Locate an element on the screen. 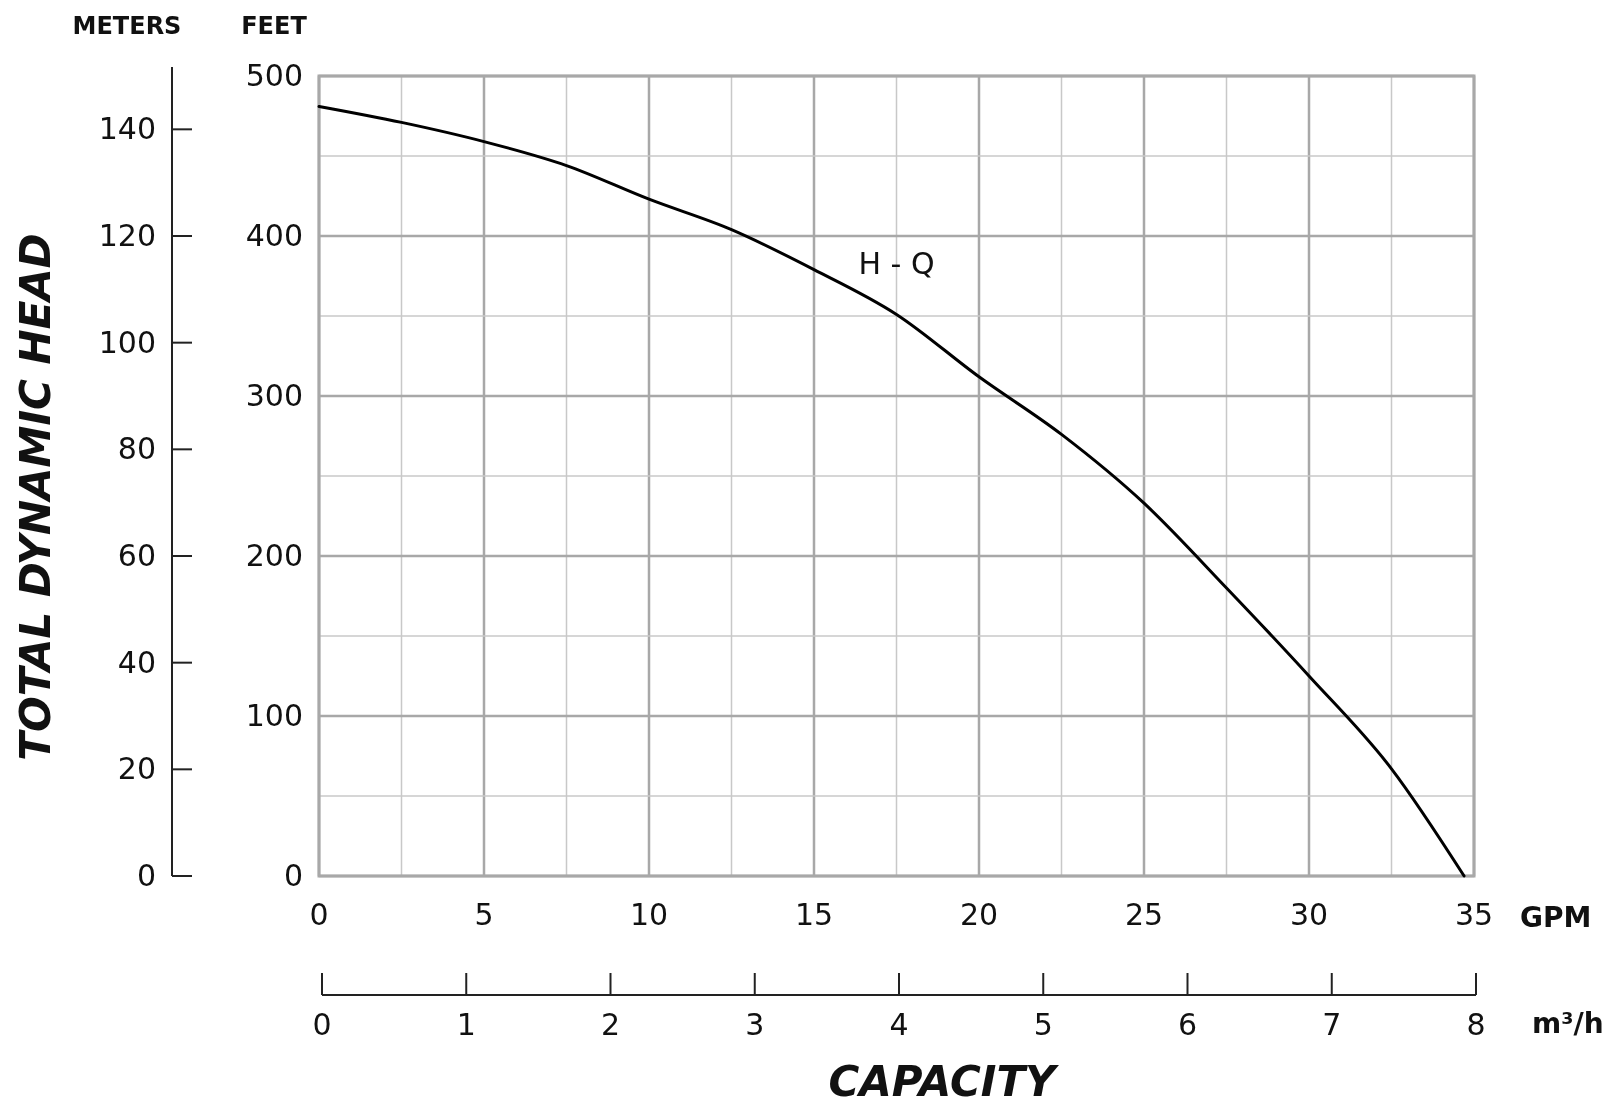  text: CAPACITY is located at coordinates (944, 1080).